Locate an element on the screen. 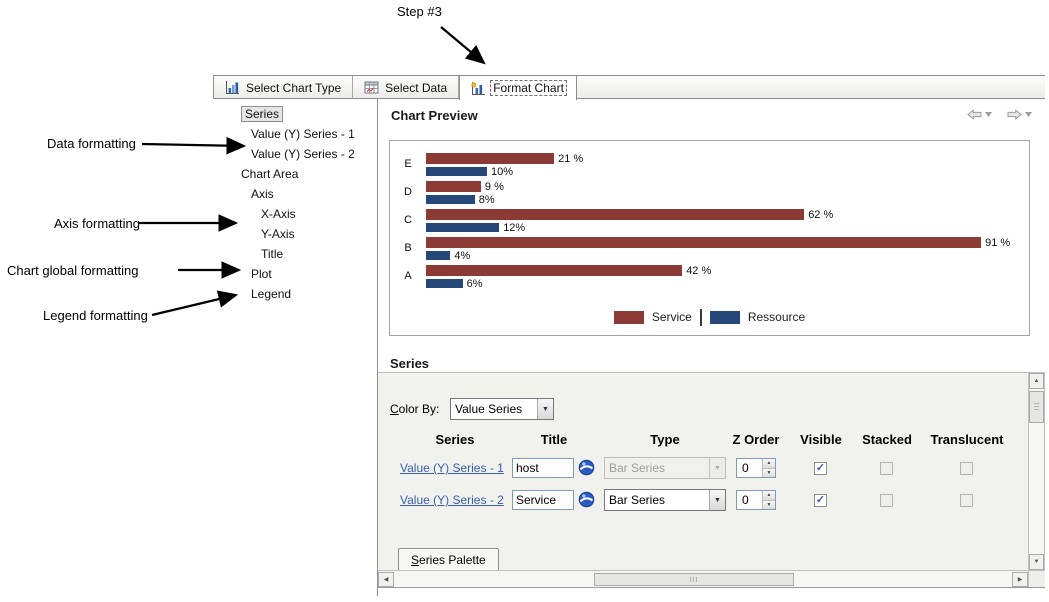 Image resolution: width=1049 pixels, height=602 pixels. bar-value-label: 21 % is located at coordinates (571, 158).